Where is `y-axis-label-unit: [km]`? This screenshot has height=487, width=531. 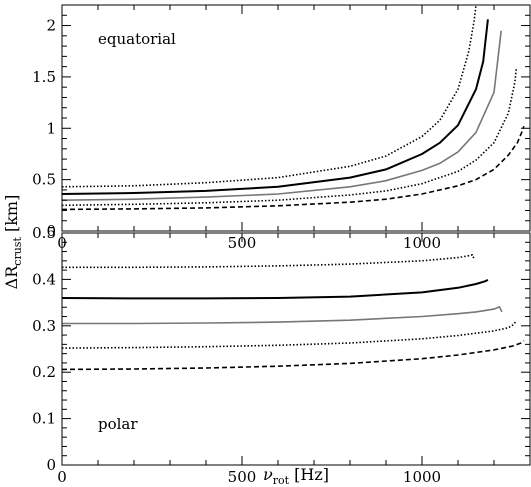
y-axis-label-unit: [km] is located at coordinates (11, 216).